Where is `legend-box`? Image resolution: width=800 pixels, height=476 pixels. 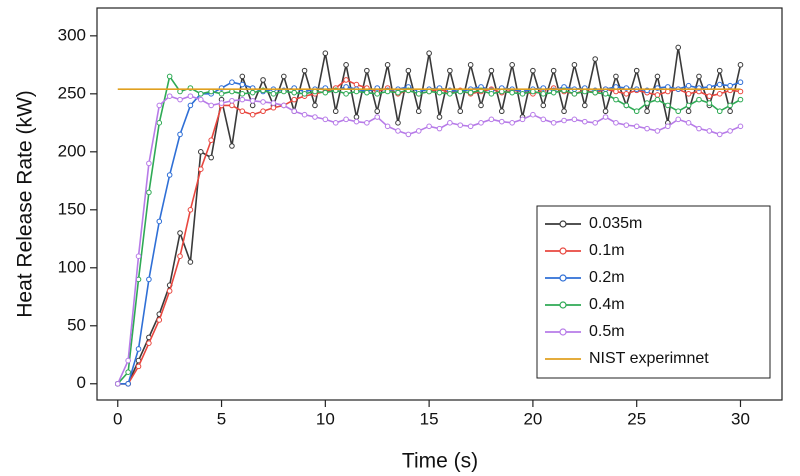 legend-box is located at coordinates (653, 292).